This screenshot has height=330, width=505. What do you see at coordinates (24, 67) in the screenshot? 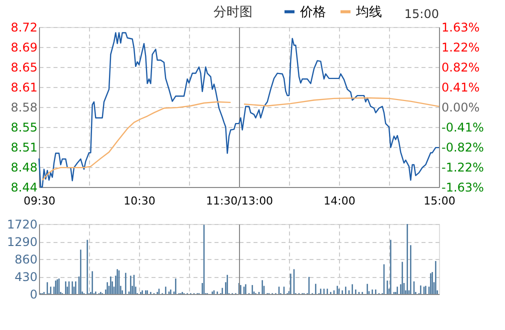
I see `y-tick-label: 8.65` at bounding box center [24, 67].